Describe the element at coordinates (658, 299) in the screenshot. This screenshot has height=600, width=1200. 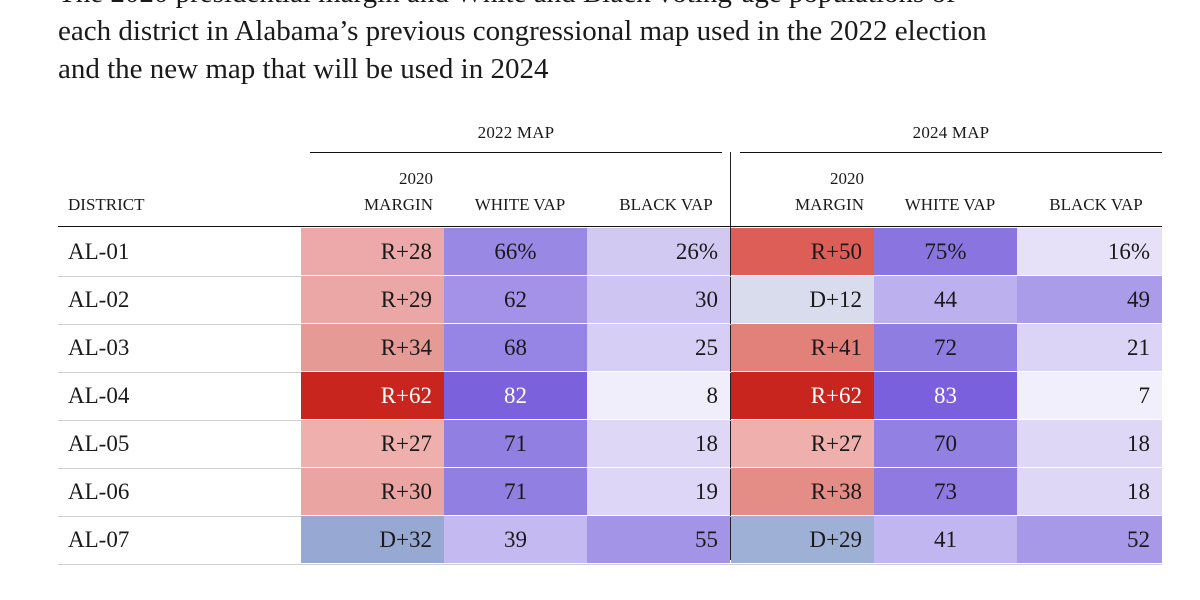
I see `black-vap-2022-cell: 30` at that location.